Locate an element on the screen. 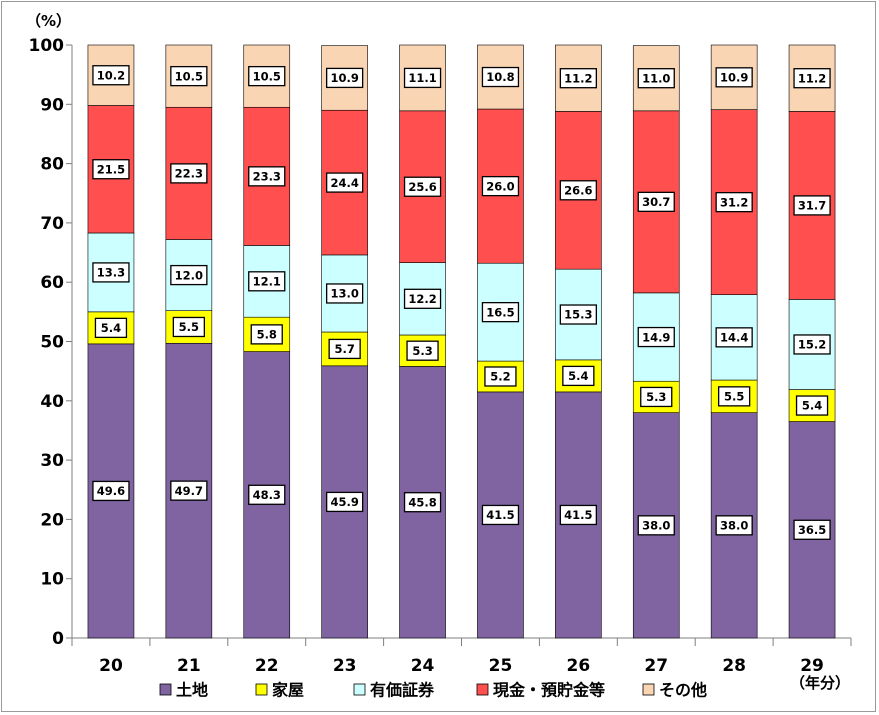 This screenshot has width=879, height=715. data-label: 30.7 is located at coordinates (656, 202).